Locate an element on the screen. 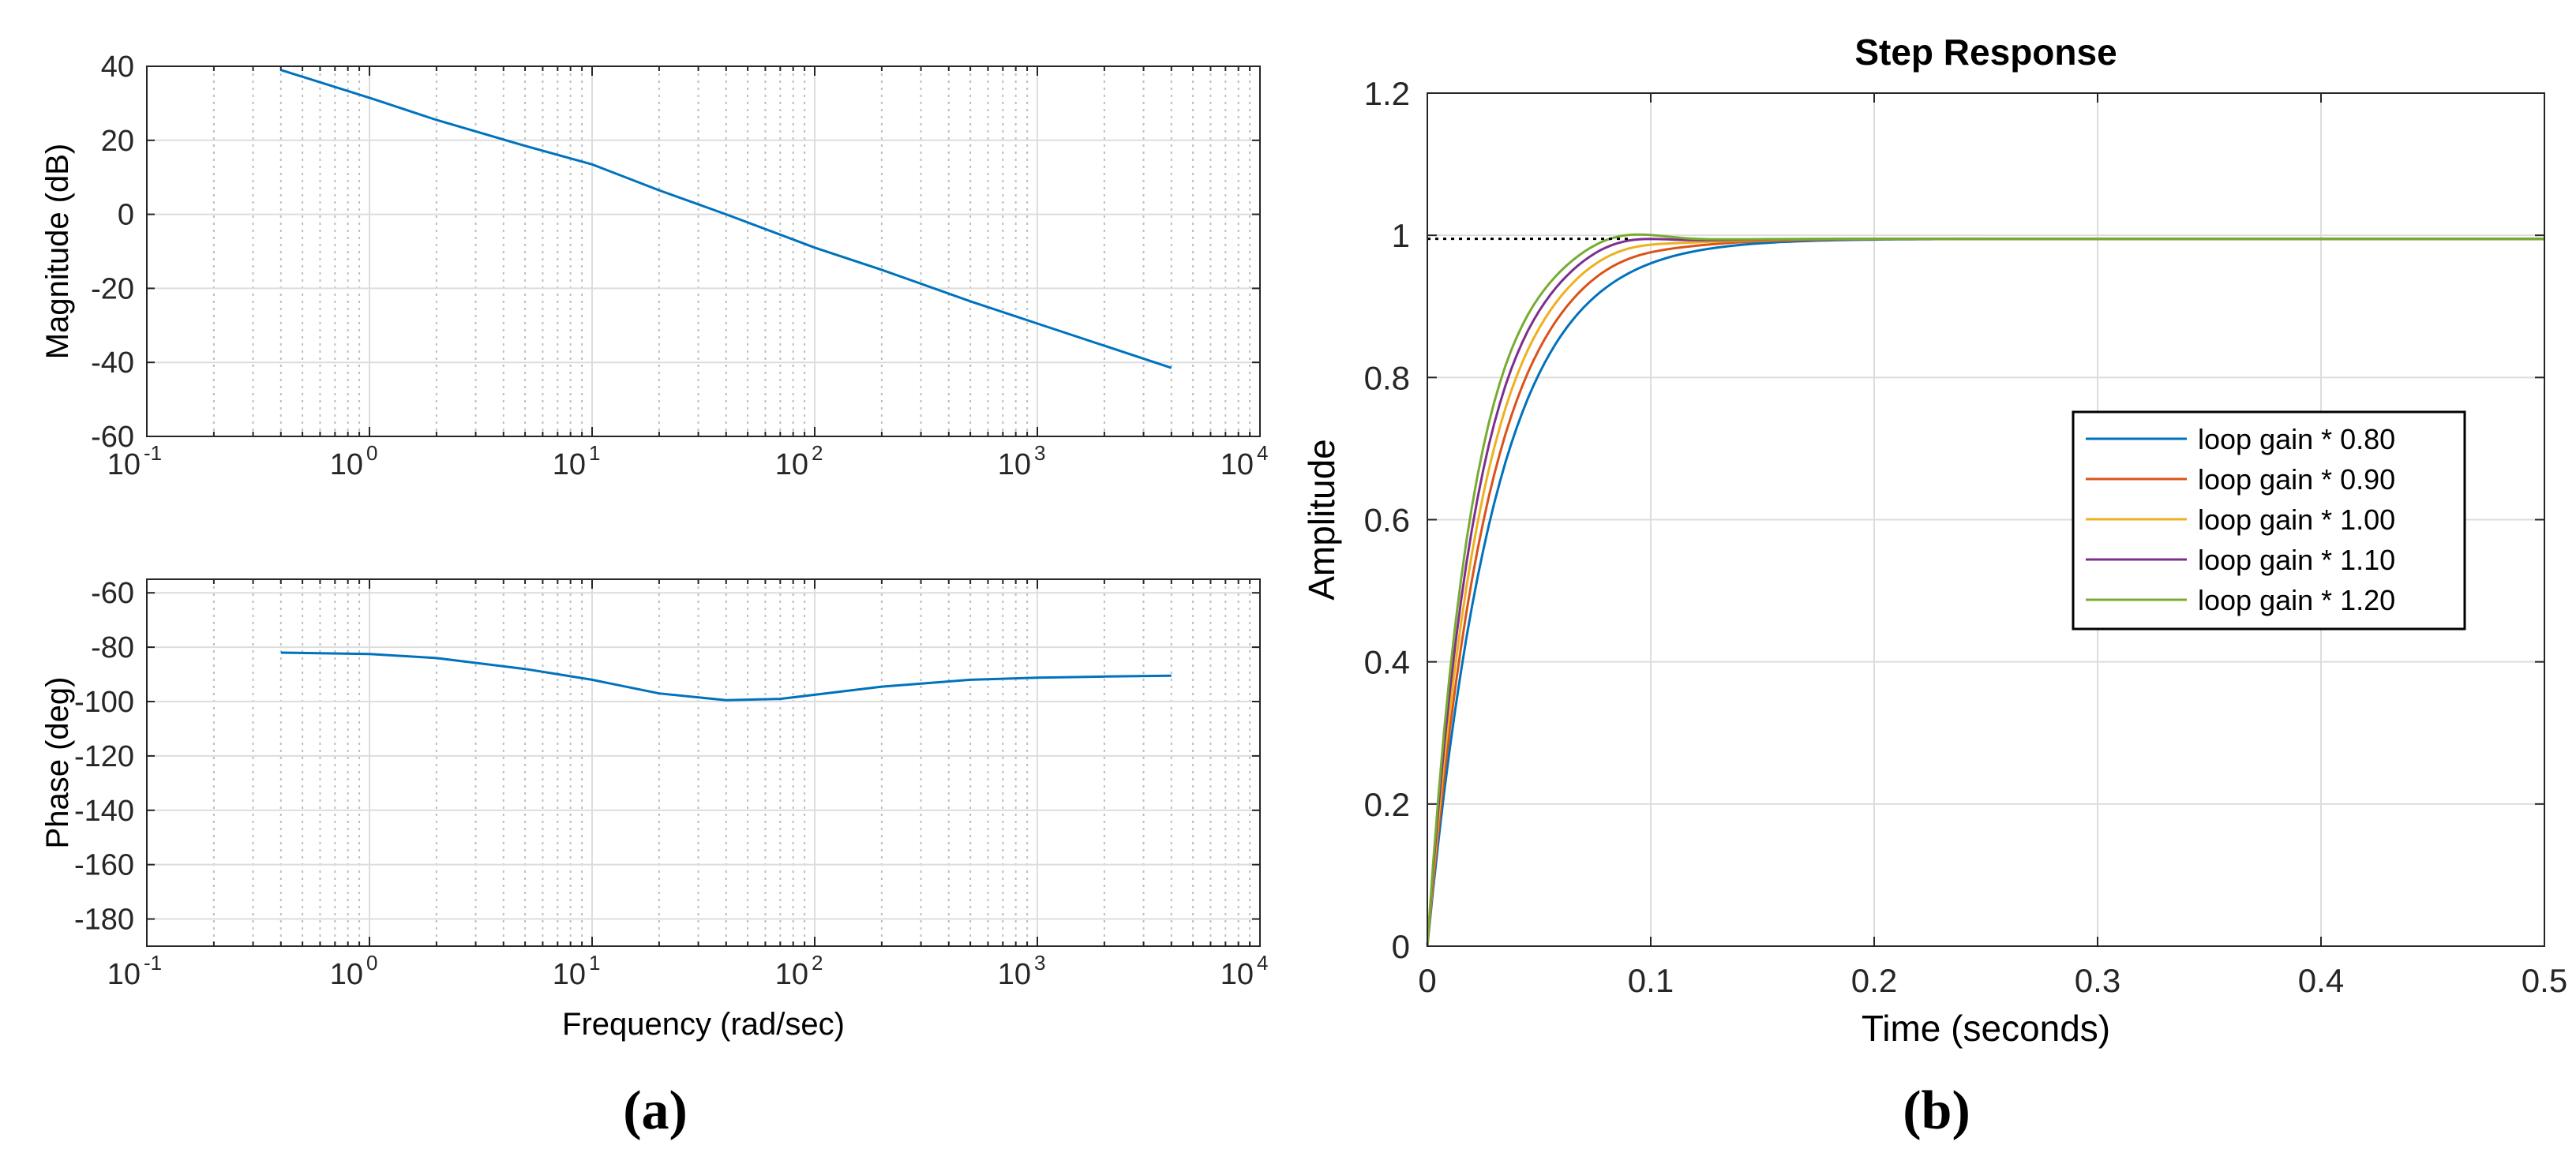 The height and width of the screenshot is (1149, 2576). y-tick-label: 1 is located at coordinates (1401, 235).